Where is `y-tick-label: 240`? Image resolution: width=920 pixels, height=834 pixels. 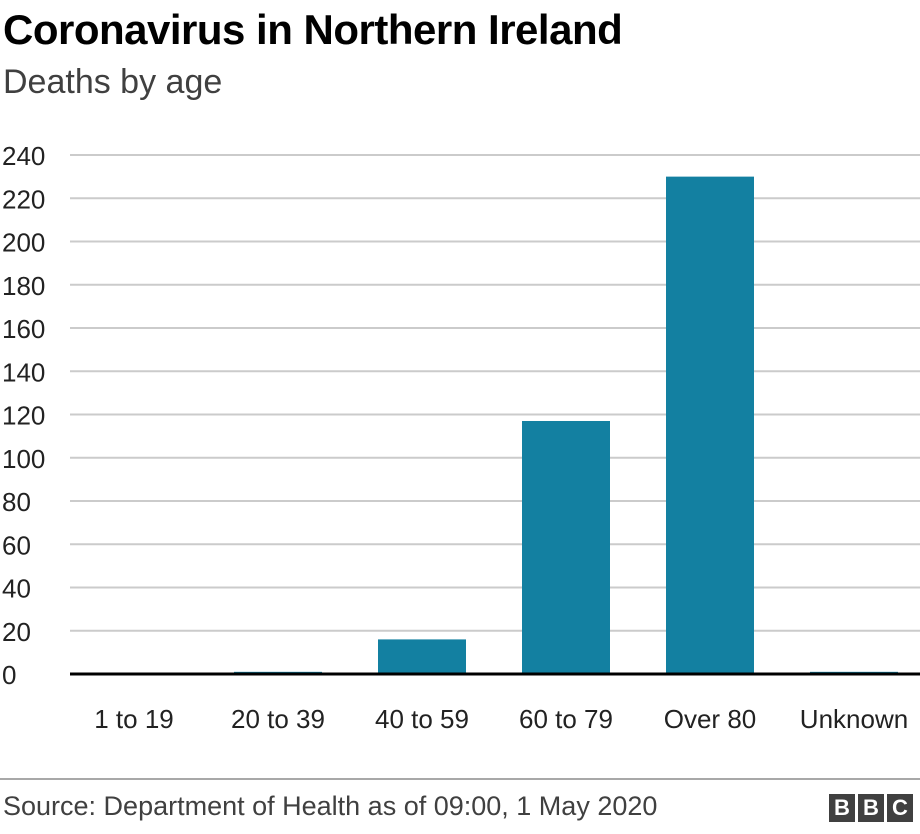 y-tick-label: 240 is located at coordinates (23, 156).